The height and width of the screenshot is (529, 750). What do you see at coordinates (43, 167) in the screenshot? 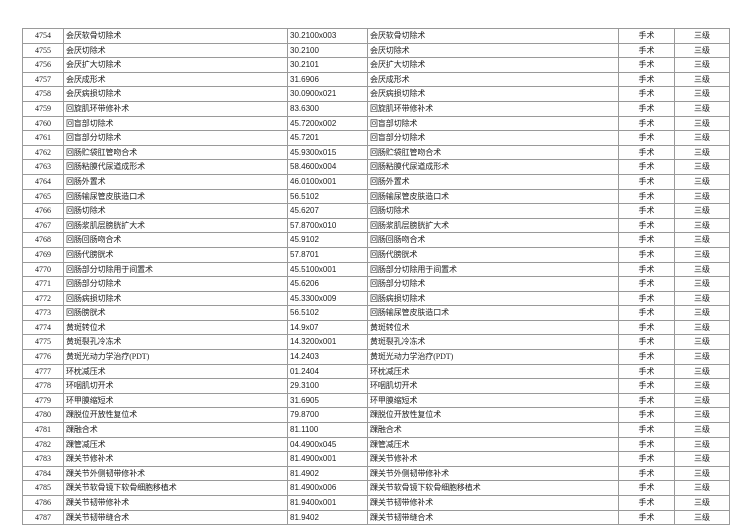
I see `cell-sequence: 4763` at bounding box center [43, 167].